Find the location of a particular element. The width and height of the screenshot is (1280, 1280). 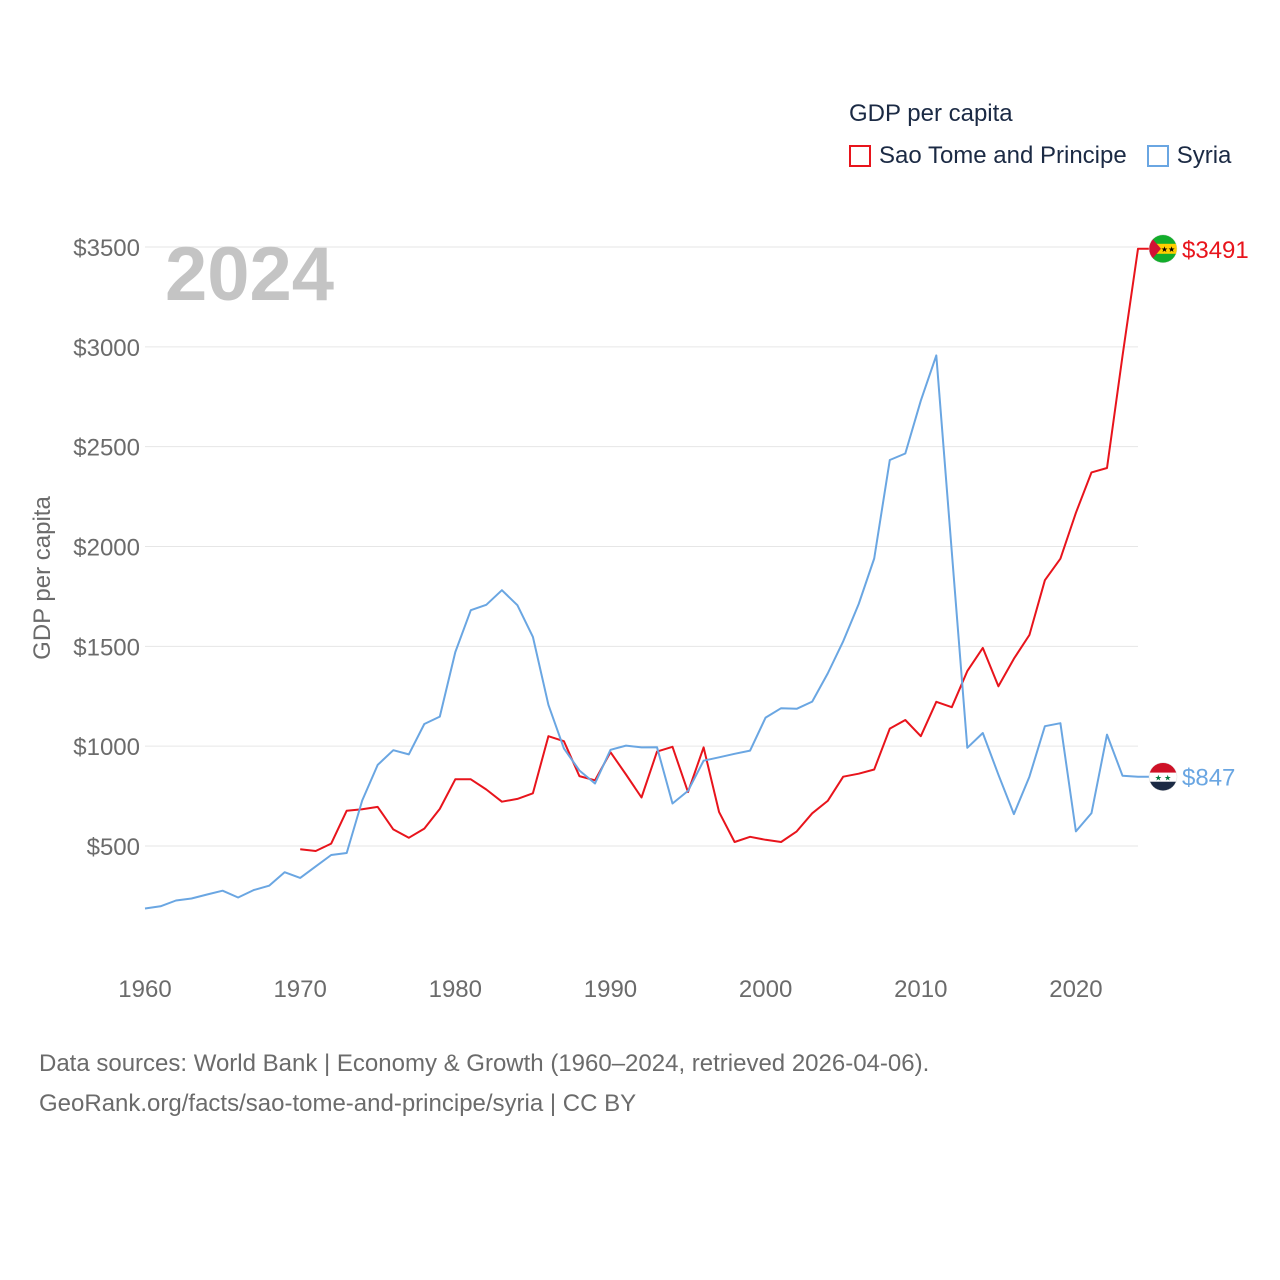

y-tick-label: $3000 is located at coordinates (106, 348).